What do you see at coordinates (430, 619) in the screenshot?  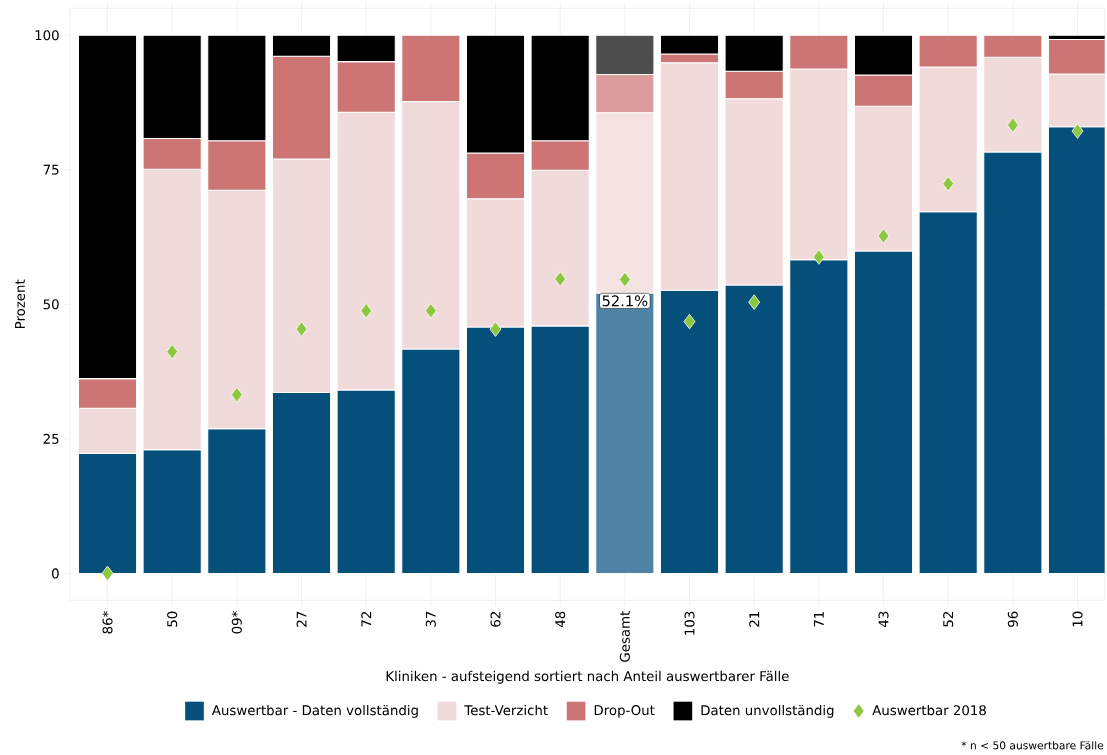 I see `x-tick-label: 37` at bounding box center [430, 619].